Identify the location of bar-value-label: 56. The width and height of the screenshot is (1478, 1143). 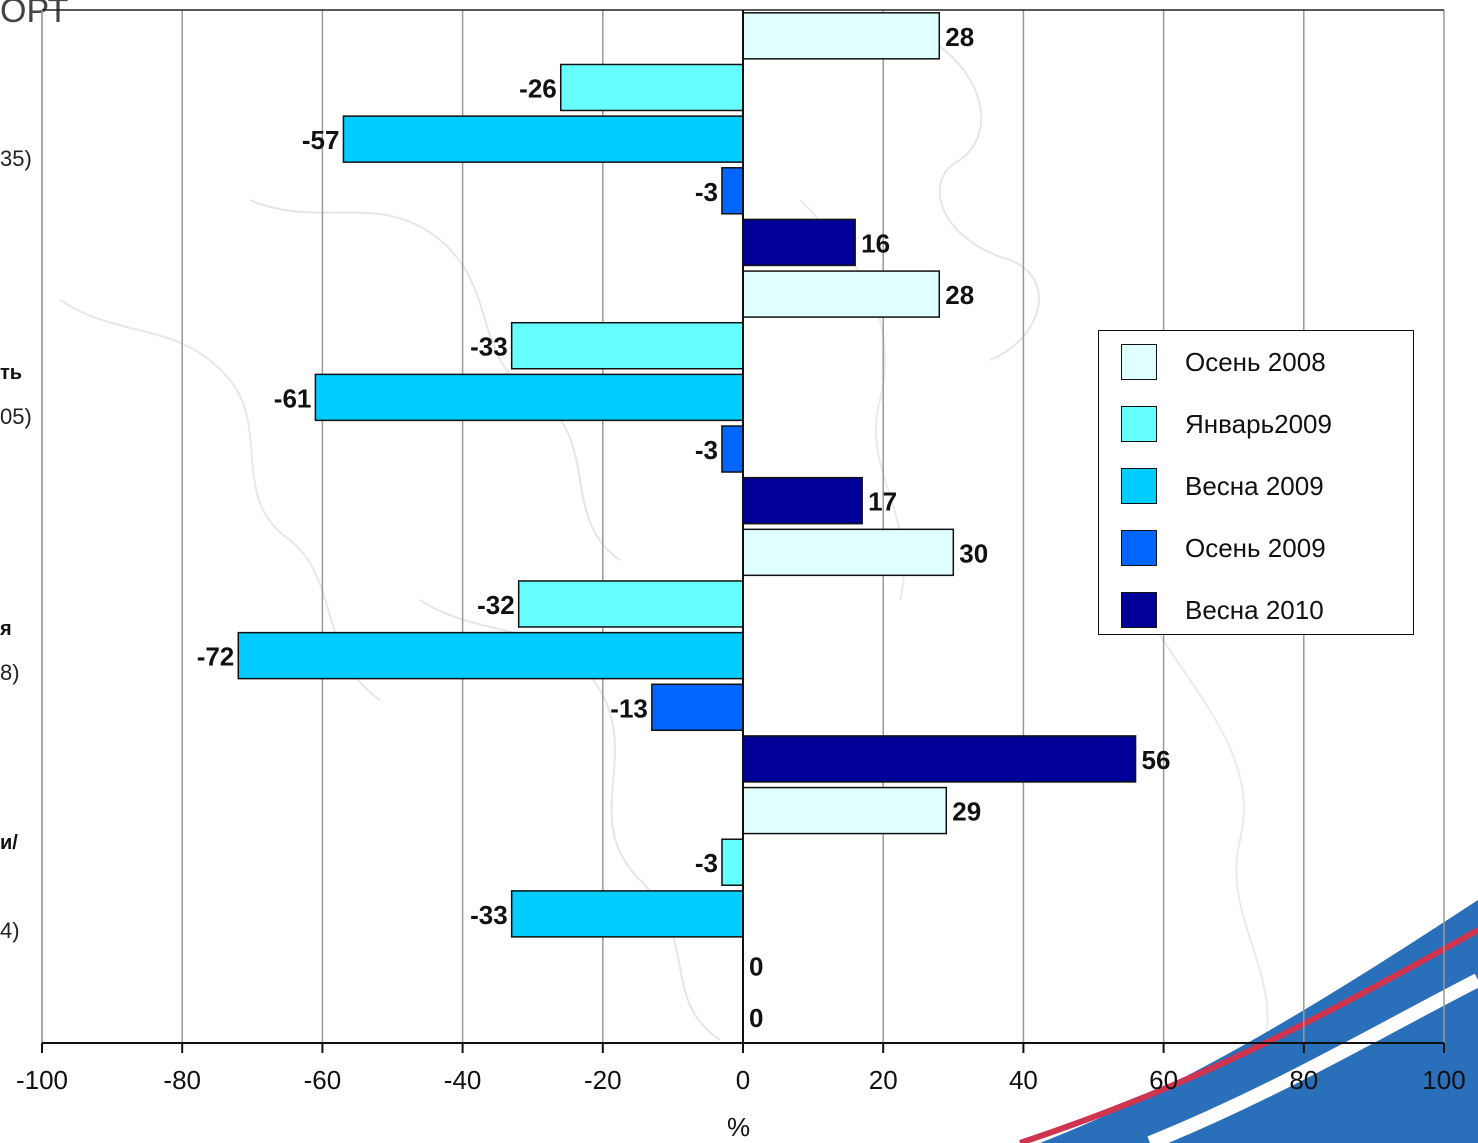
(1156, 760).